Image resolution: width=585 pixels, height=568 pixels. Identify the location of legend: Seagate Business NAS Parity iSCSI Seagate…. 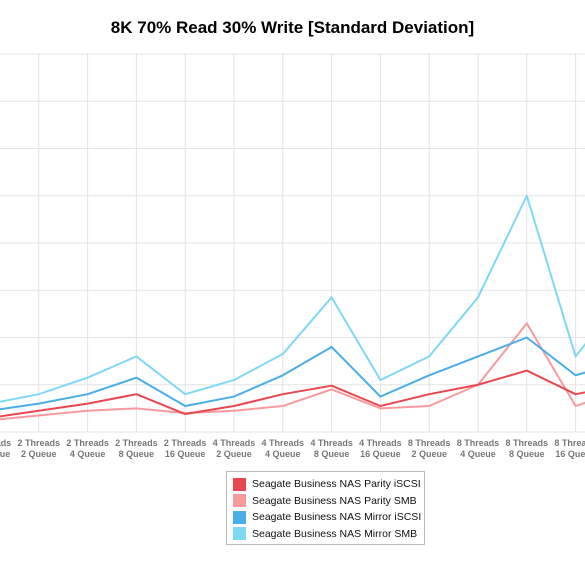
(325, 508).